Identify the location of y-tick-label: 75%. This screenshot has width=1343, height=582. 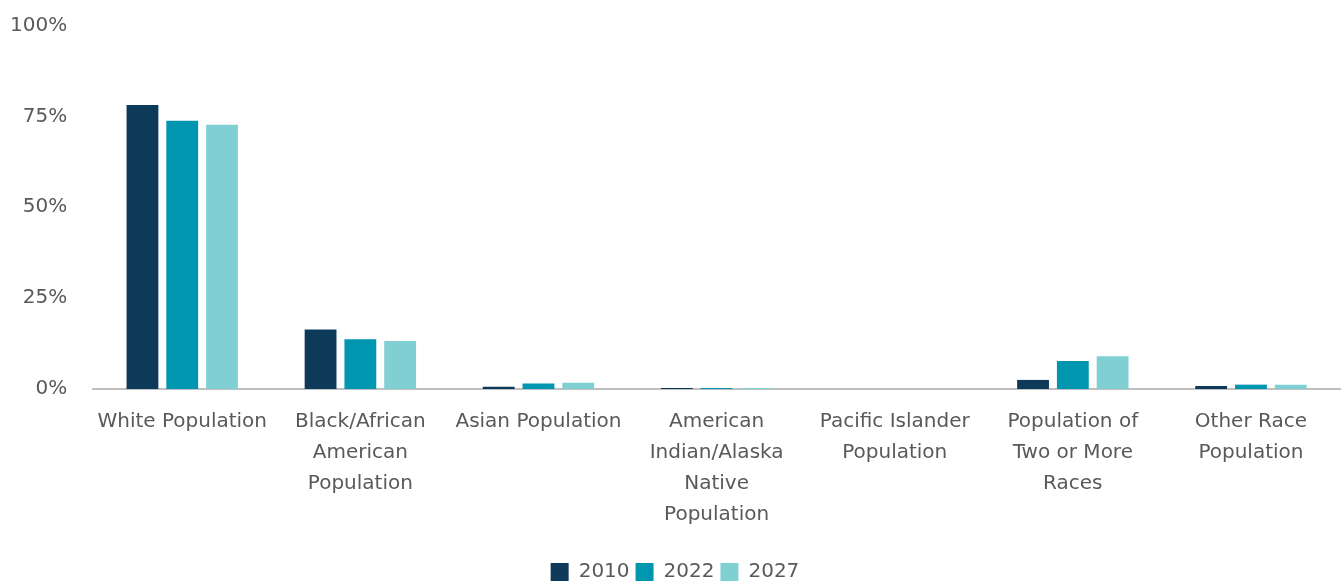
(45, 114).